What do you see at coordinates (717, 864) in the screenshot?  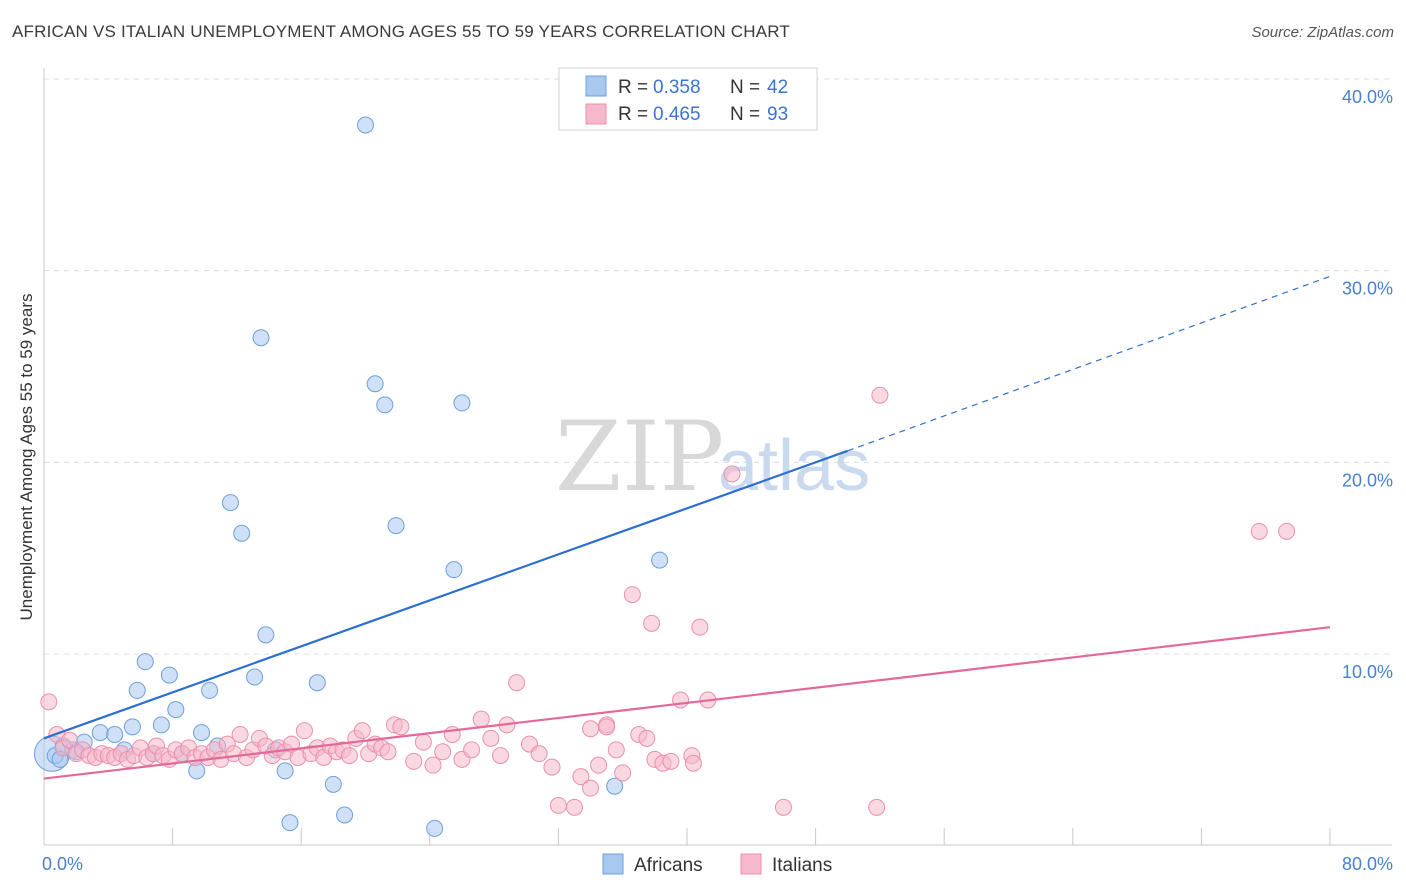 I see `series-legend: Africans Italians` at bounding box center [717, 864].